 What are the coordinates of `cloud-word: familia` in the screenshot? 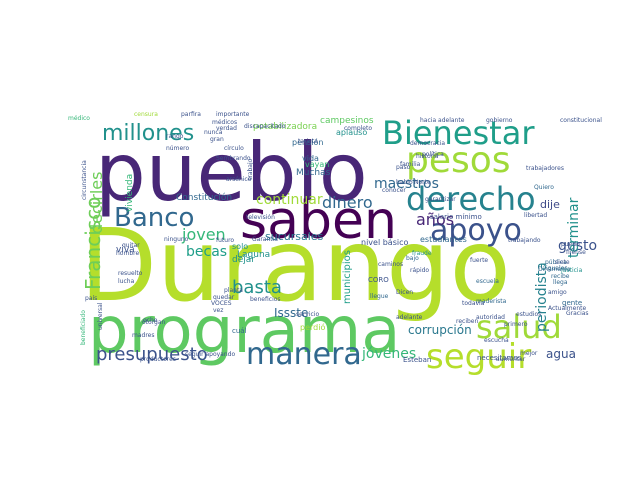 It's located at (410, 164).